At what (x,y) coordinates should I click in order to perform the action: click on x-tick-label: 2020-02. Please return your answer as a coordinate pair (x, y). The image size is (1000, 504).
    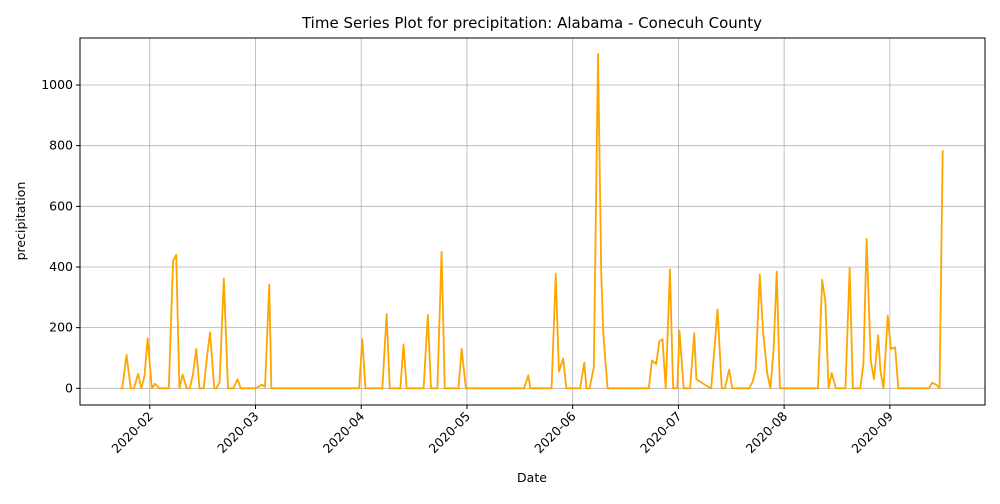
    Looking at the image, I should click on (132, 433).